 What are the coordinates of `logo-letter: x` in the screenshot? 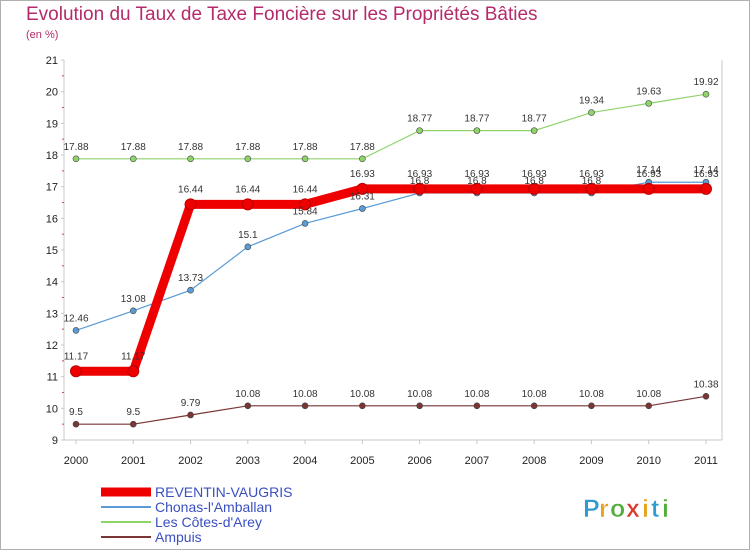 It's located at (633, 509).